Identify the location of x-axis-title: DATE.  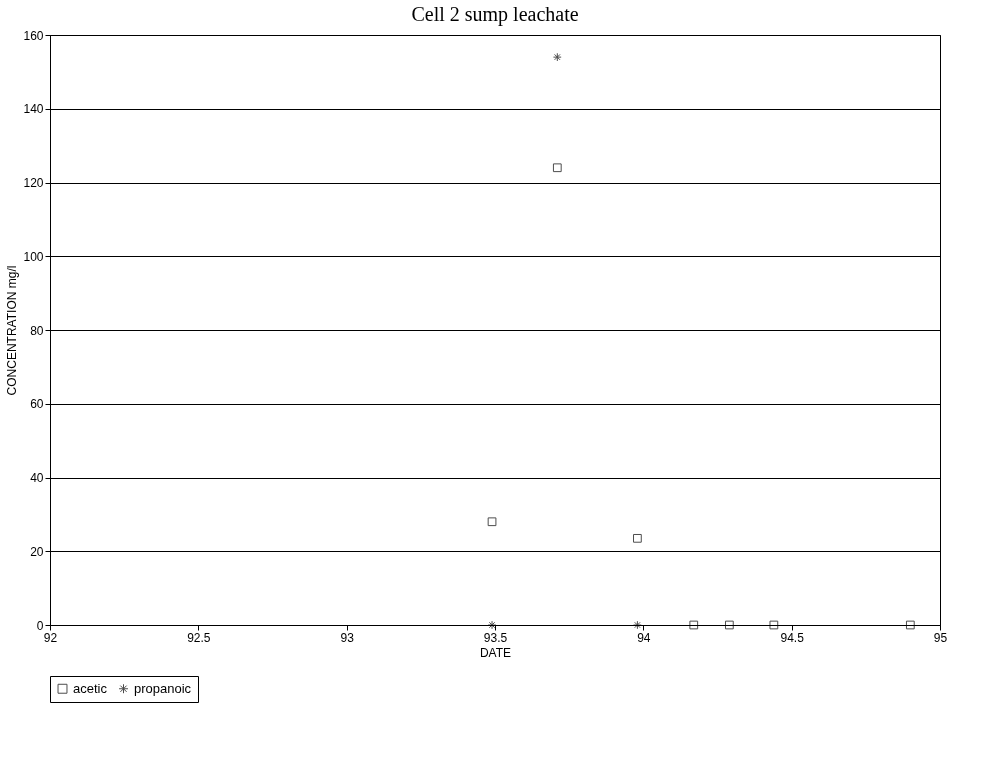
(495, 652).